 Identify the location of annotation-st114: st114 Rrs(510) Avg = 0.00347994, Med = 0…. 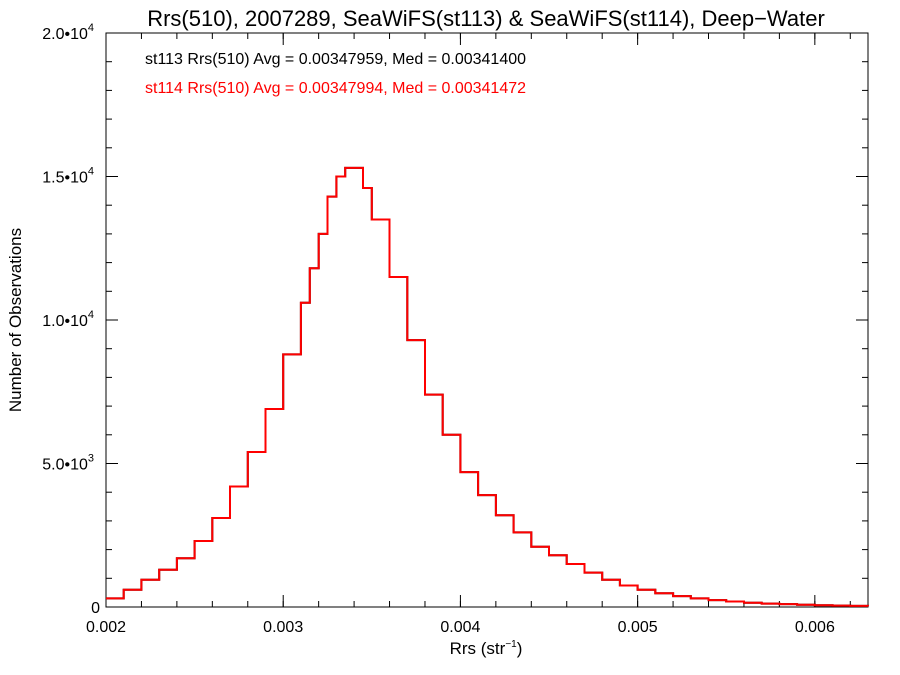
(335, 88).